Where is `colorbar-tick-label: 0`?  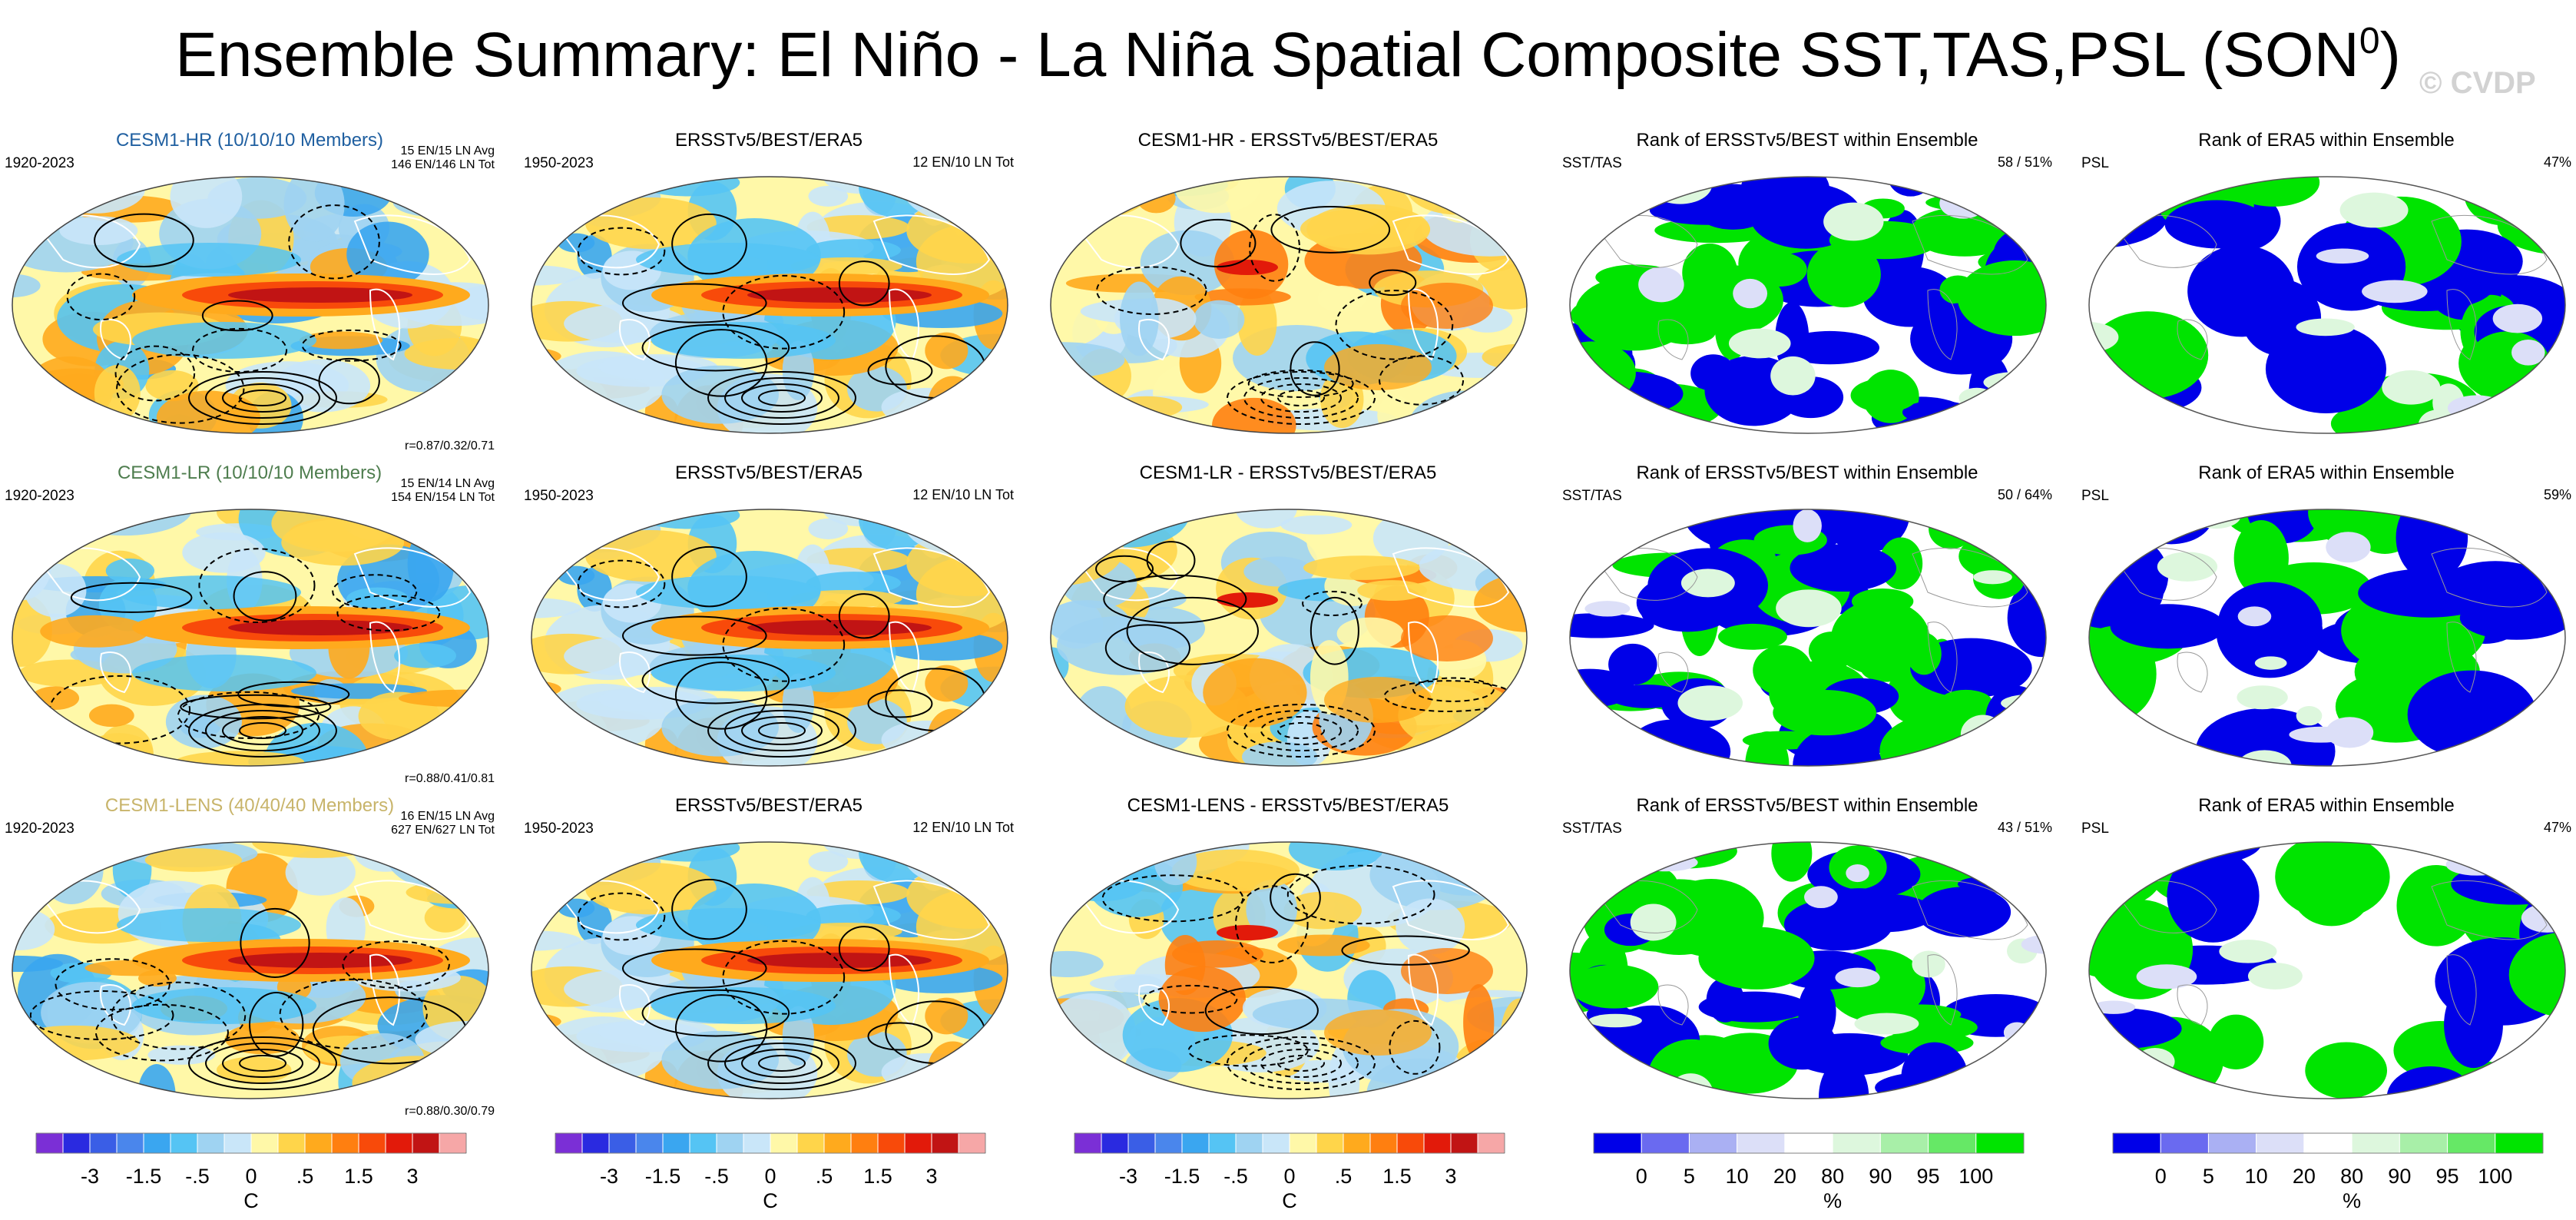 colorbar-tick-label: 0 is located at coordinates (251, 1176).